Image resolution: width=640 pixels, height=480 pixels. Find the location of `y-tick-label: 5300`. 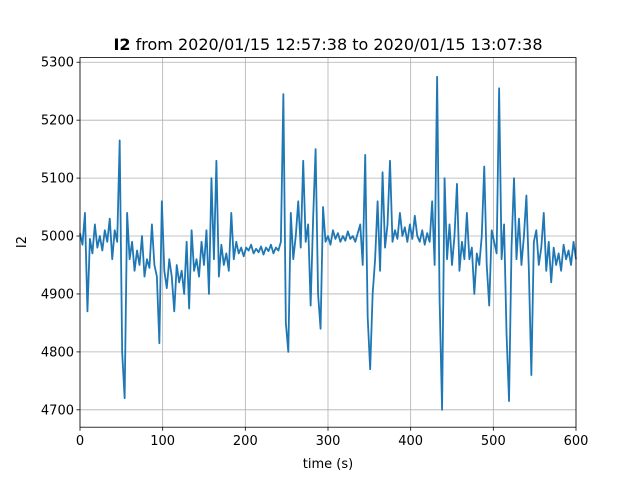

y-tick-label: 5300 is located at coordinates (57, 63).